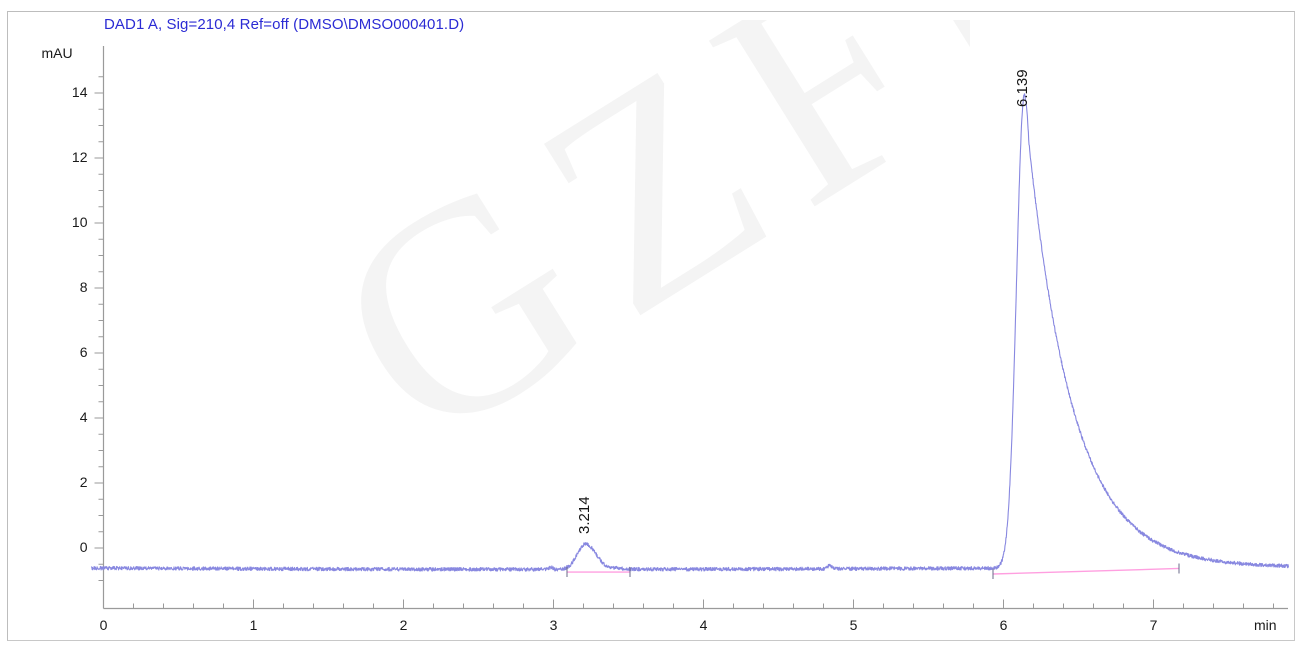 The height and width of the screenshot is (656, 1302). I want to click on x-tick-label: 0, so click(103, 624).